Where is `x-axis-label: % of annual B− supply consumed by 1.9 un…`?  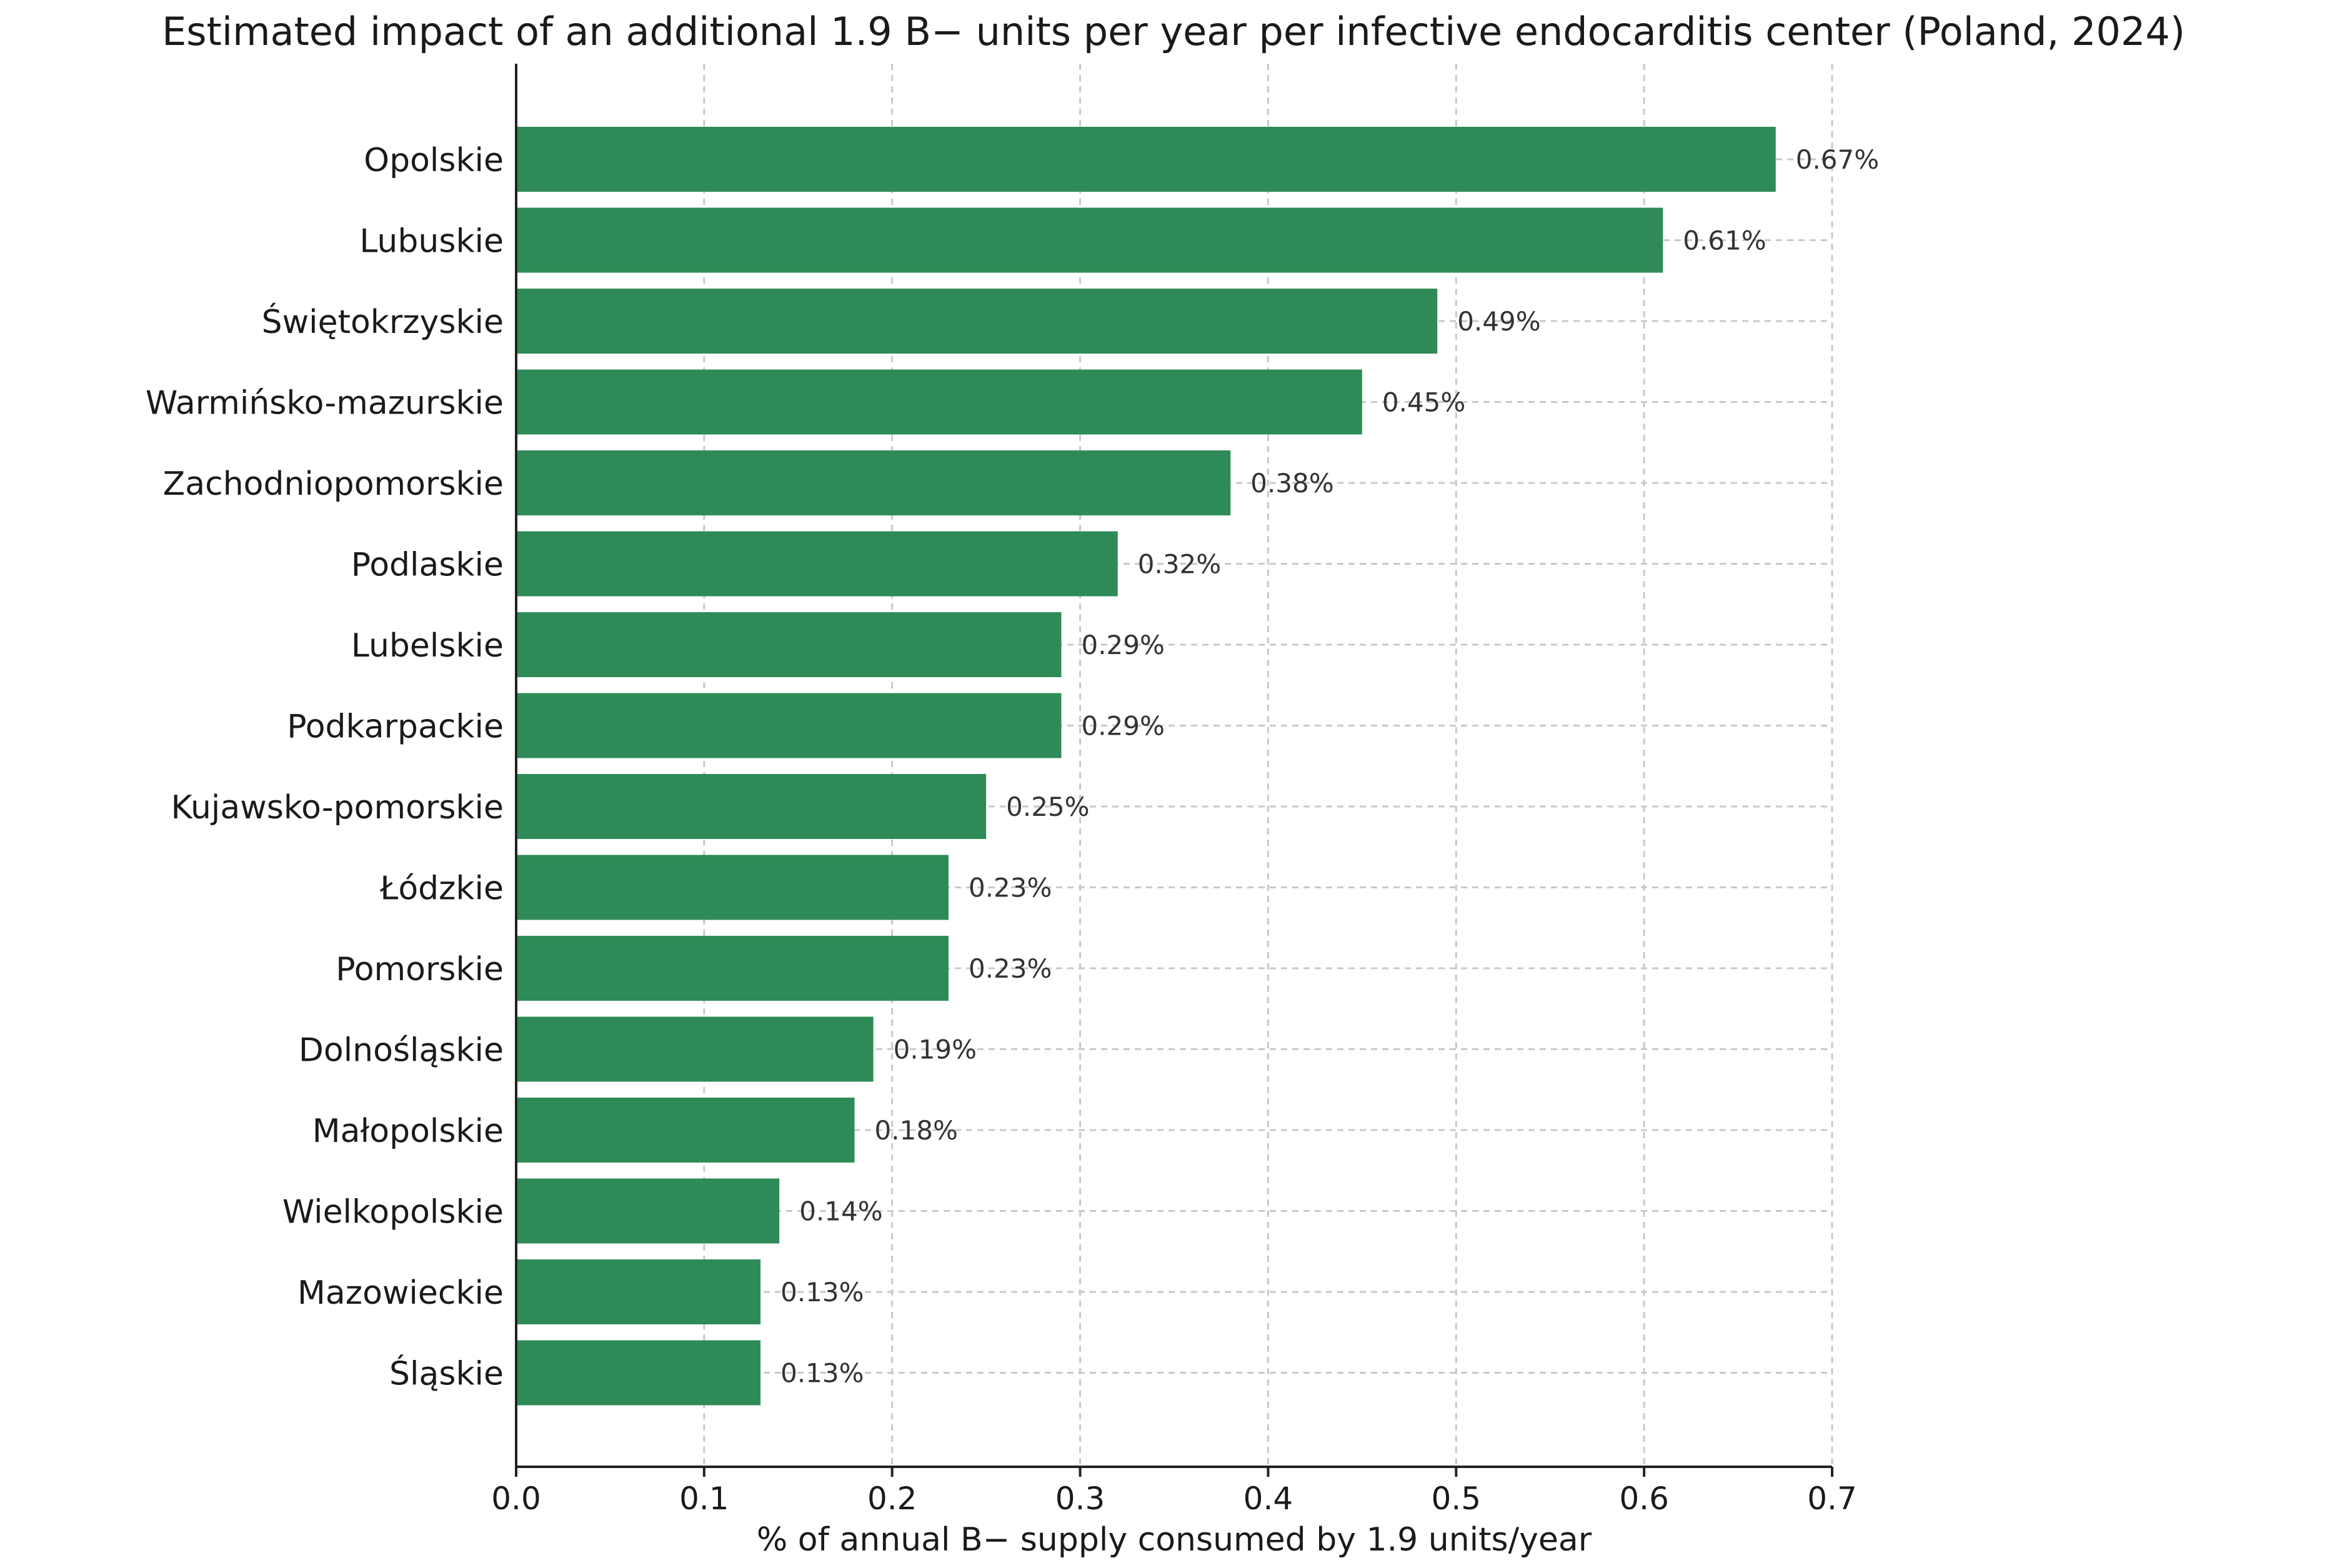
x-axis-label: % of annual B− supply consumed by 1.9 un… is located at coordinates (1174, 1540).